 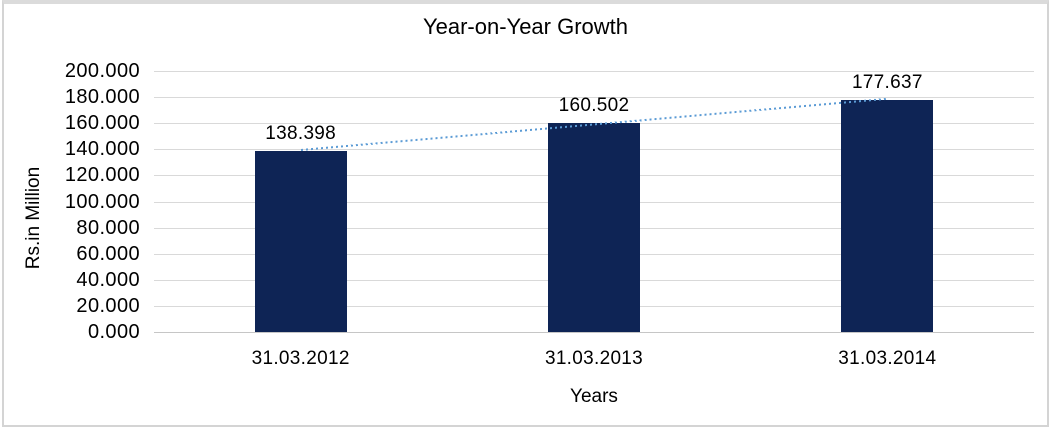 I want to click on x-axis-line, so click(x=594, y=332).